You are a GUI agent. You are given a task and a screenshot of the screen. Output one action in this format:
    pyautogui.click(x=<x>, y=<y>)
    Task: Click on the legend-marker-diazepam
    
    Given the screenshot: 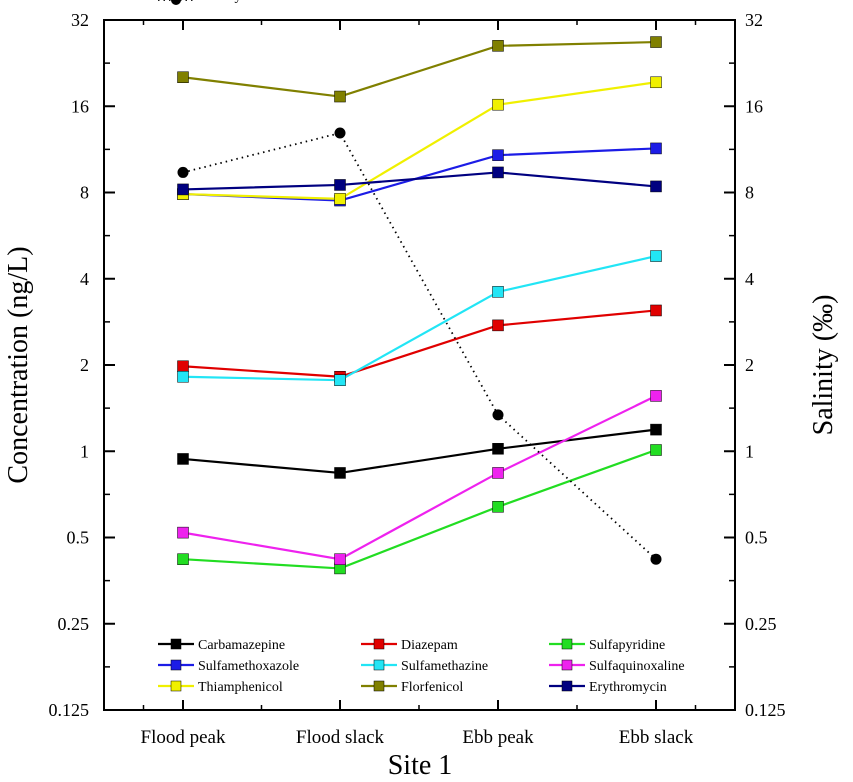 What is the action you would take?
    pyautogui.click(x=379, y=644)
    